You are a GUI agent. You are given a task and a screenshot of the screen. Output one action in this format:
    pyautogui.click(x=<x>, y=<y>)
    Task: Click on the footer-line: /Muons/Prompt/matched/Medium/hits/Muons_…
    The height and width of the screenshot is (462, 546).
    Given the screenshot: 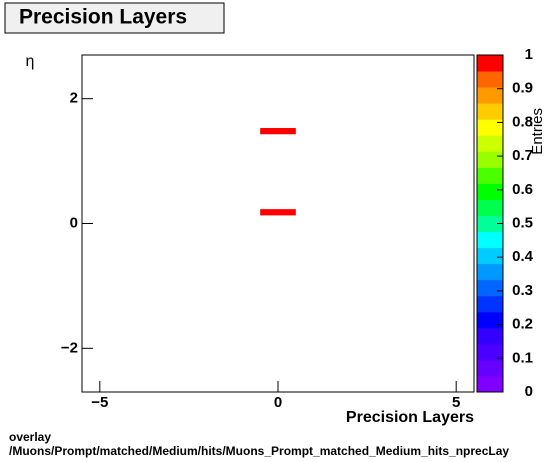 What is the action you would take?
    pyautogui.click(x=259, y=451)
    